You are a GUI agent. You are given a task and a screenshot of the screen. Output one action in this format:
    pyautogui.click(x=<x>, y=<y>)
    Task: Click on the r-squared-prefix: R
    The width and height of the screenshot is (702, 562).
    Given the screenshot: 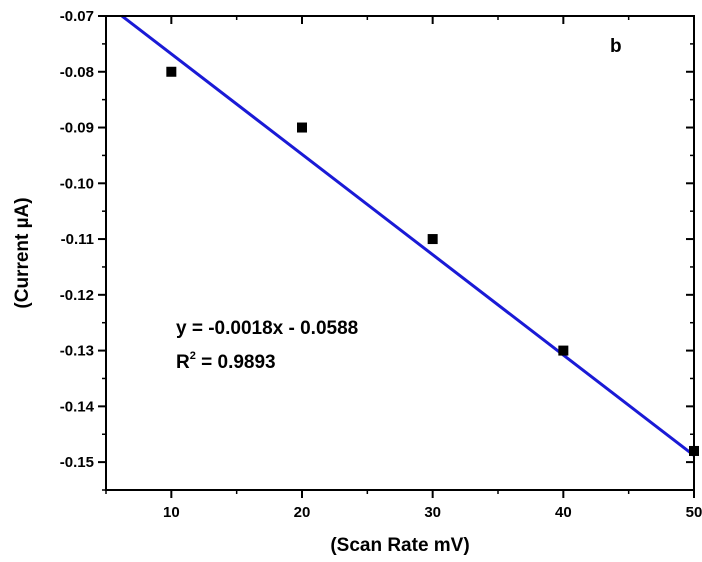 What is the action you would take?
    pyautogui.click(x=183, y=362)
    